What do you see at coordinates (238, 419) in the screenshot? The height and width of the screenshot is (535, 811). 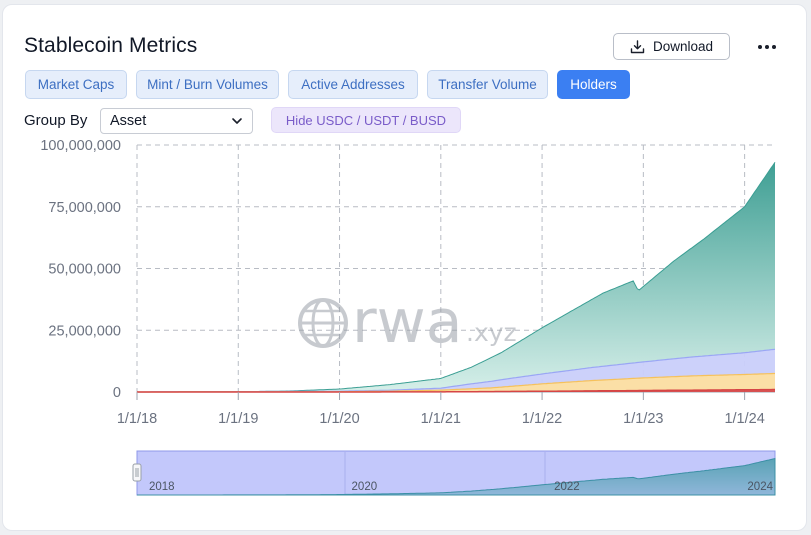 I see `x-tick-label: 1/1/19` at bounding box center [238, 419].